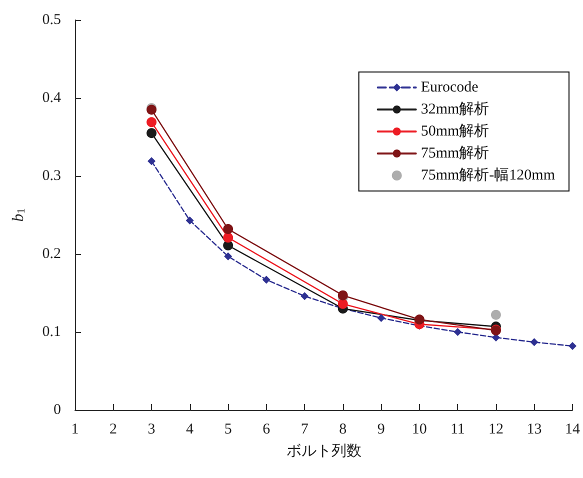 The image size is (583, 478). I want to click on y-tick-label: 0.2, so click(51, 254).